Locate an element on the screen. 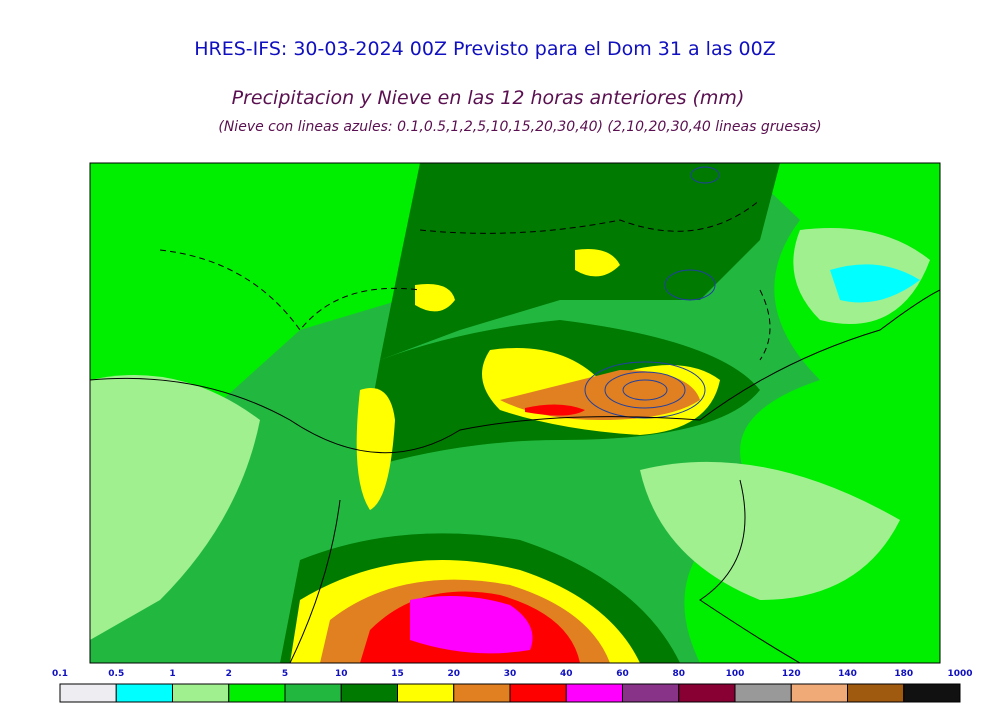 The height and width of the screenshot is (707, 1000). colorbar-label: 0.5 is located at coordinates (116, 674).